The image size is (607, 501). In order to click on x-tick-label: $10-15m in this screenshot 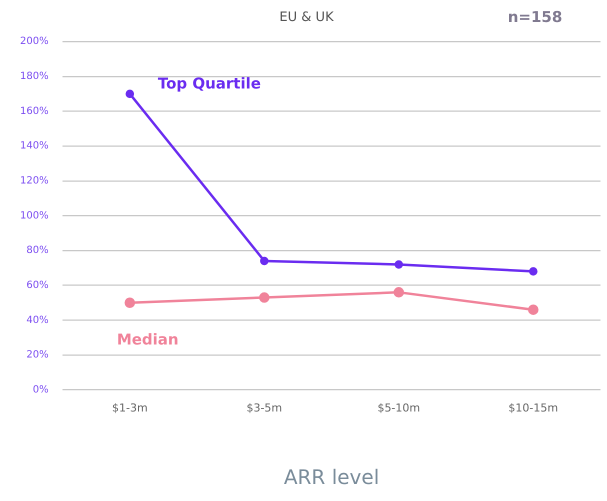, I will do `click(533, 407)`.